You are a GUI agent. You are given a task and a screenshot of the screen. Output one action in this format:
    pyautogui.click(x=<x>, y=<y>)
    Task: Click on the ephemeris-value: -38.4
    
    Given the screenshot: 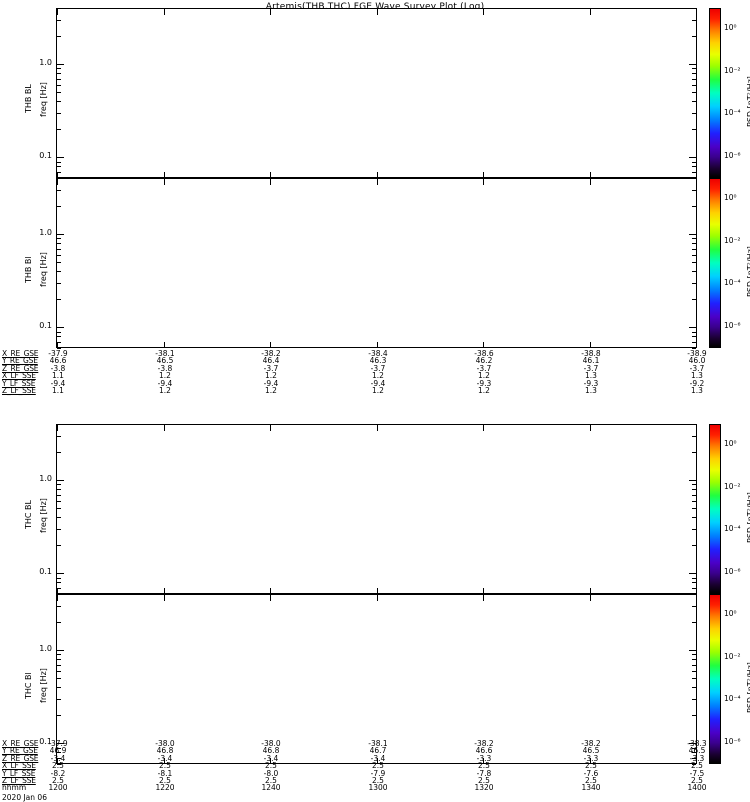 What is the action you would take?
    pyautogui.click(x=378, y=353)
    